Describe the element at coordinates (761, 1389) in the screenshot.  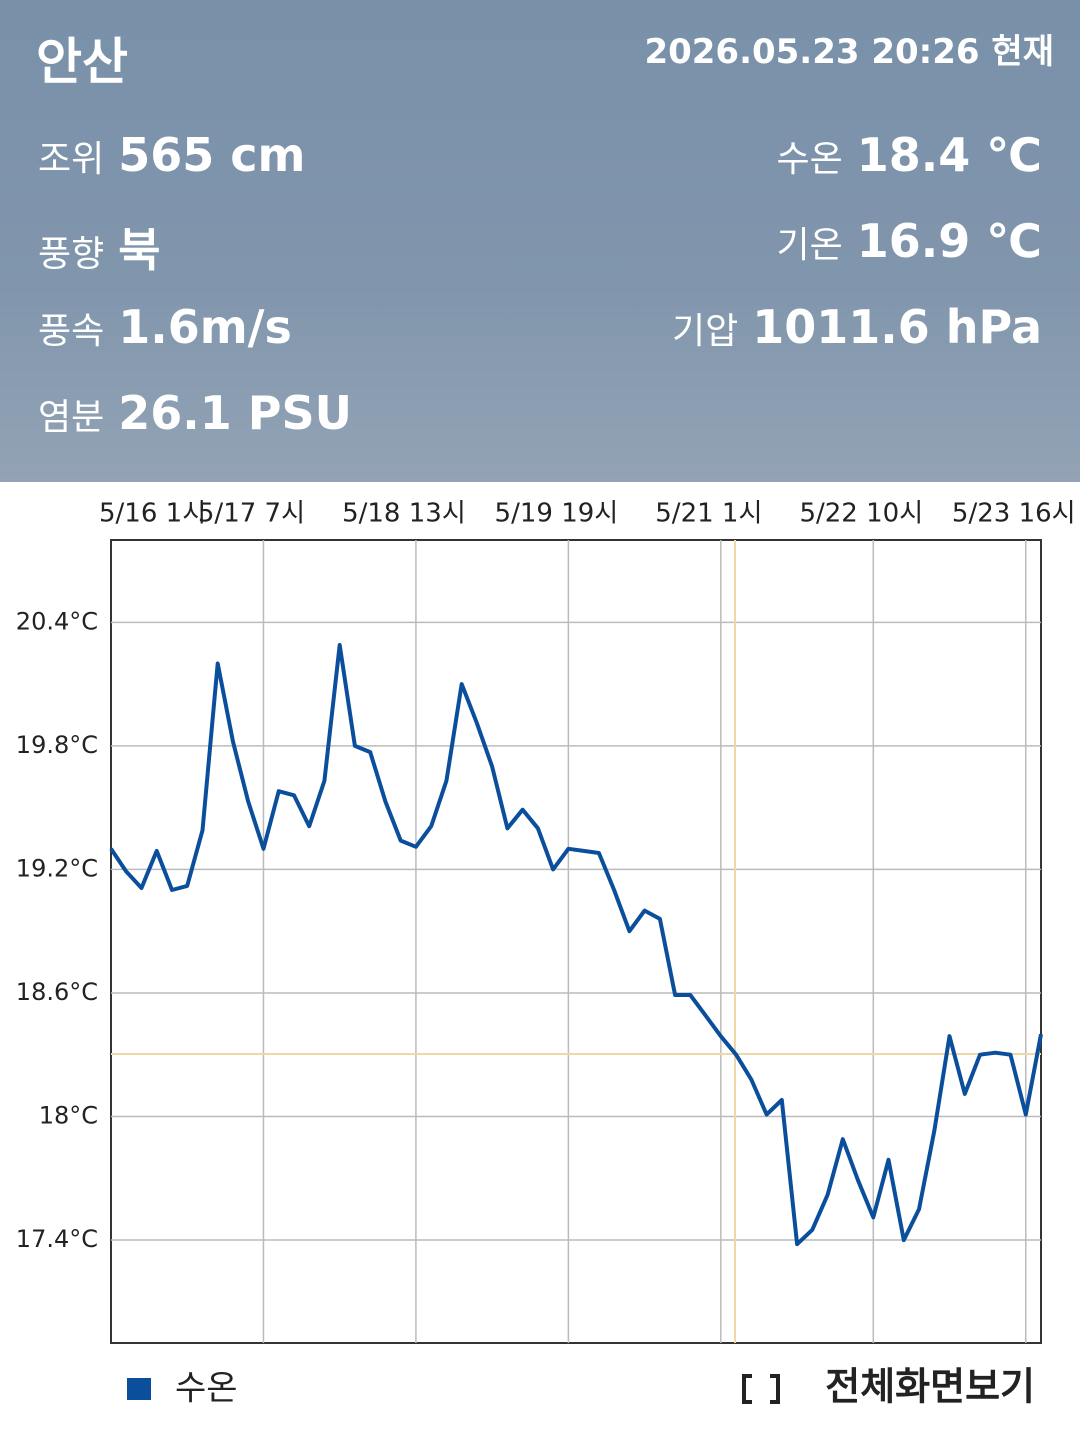
I see `fullscreen-icon` at that location.